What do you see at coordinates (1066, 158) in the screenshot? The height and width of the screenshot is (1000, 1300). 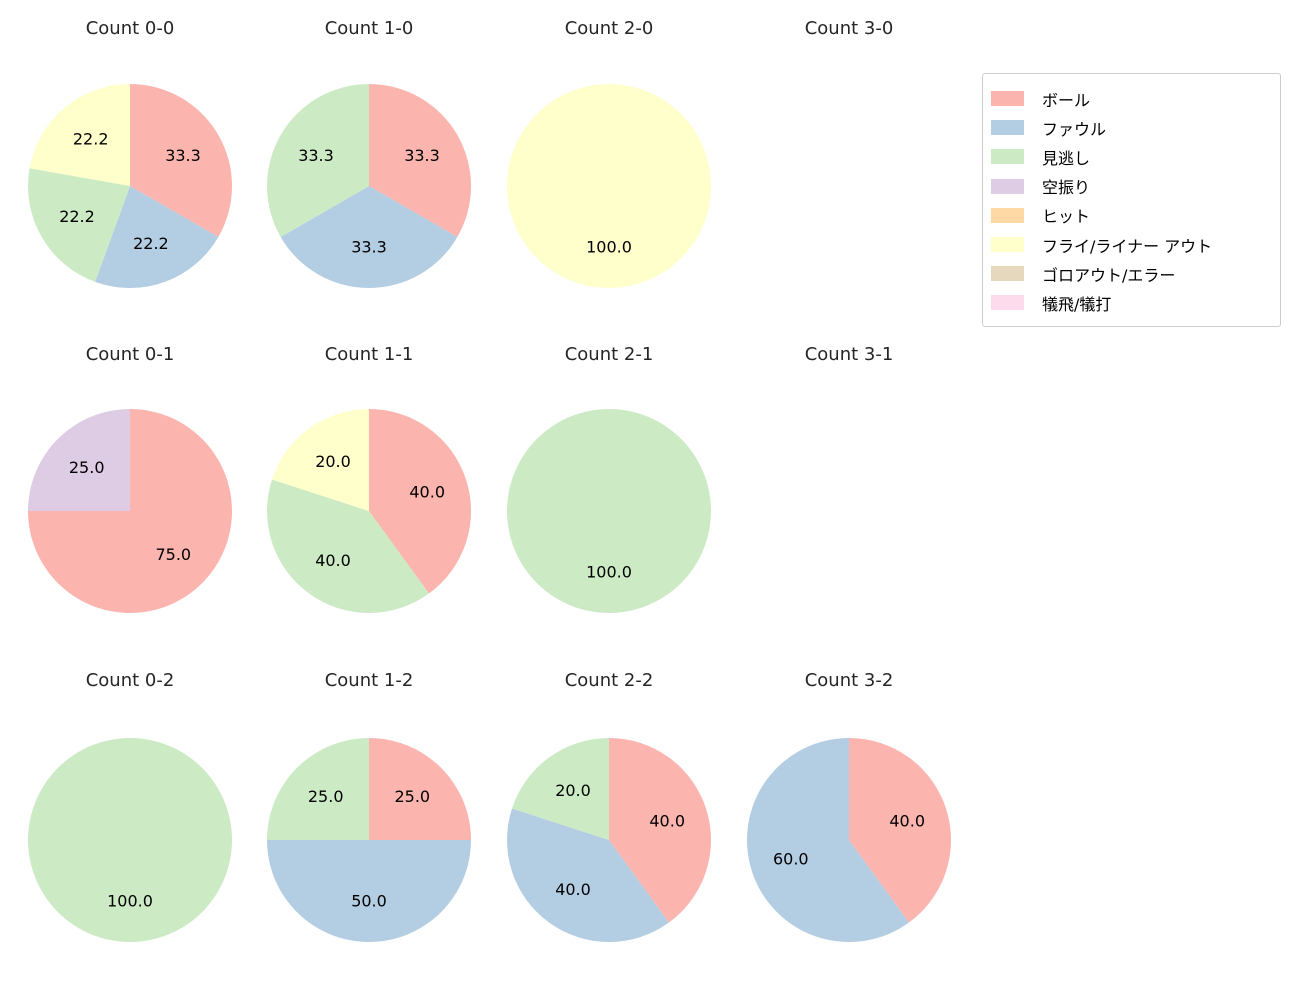 I see `legend-label: 見逃し` at bounding box center [1066, 158].